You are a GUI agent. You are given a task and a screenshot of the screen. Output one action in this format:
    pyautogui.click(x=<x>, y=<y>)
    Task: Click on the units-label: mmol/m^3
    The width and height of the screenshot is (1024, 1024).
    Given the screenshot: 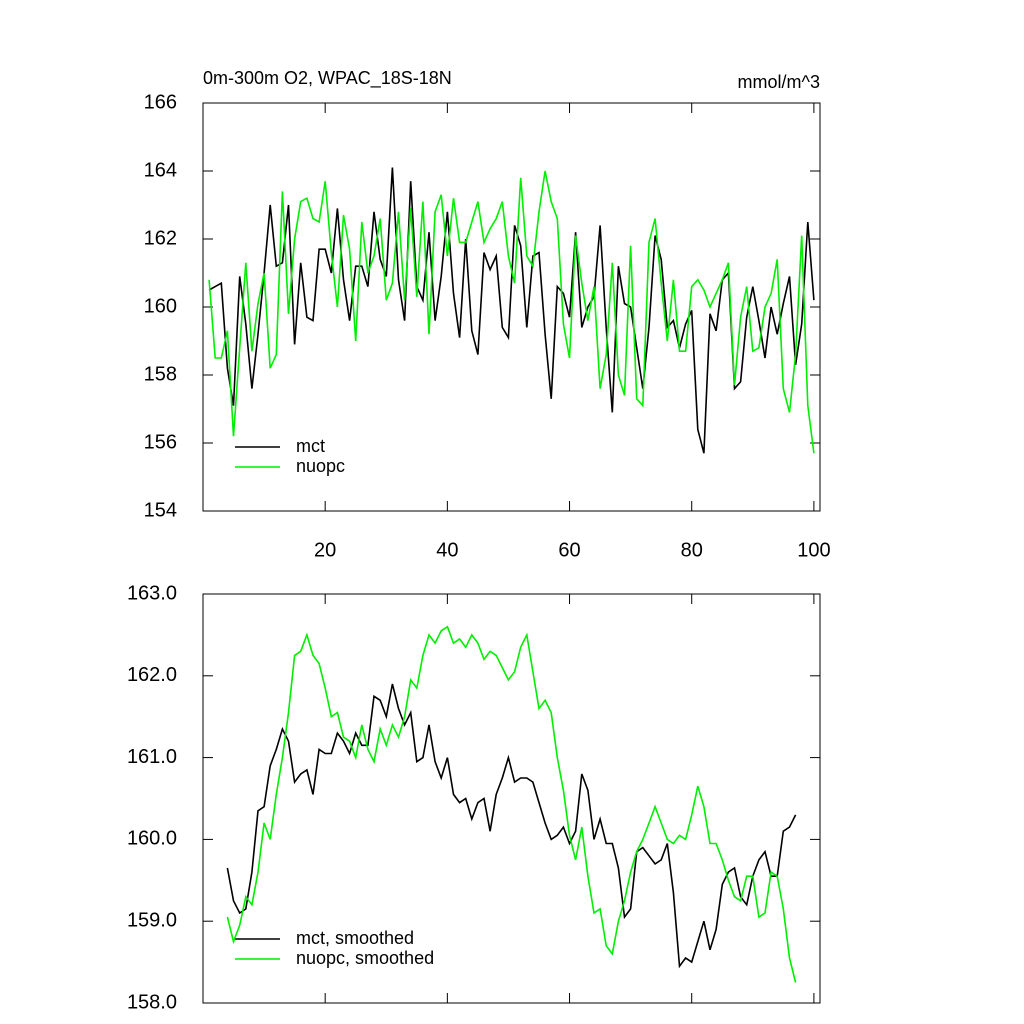 What is the action you would take?
    pyautogui.click(x=779, y=82)
    